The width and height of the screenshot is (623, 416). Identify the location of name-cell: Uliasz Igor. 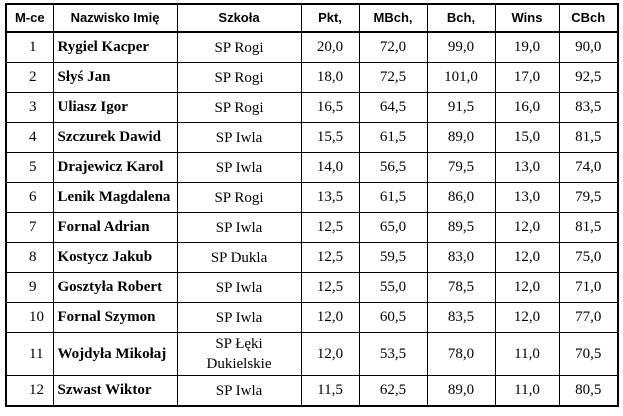
(115, 107).